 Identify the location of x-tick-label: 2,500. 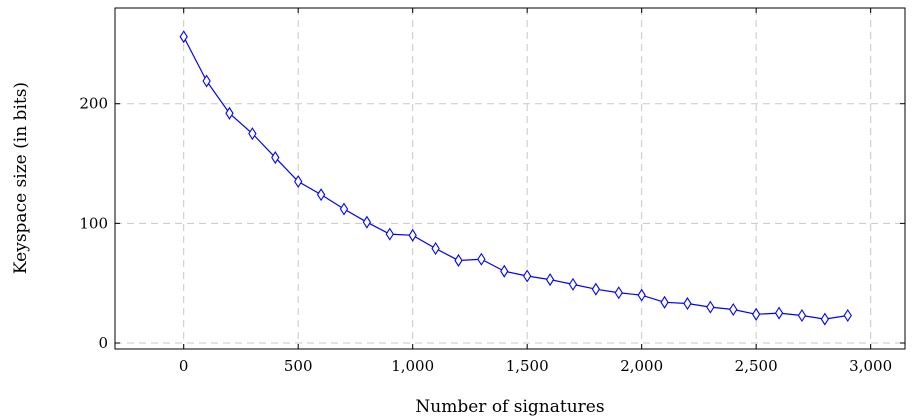
(756, 366).